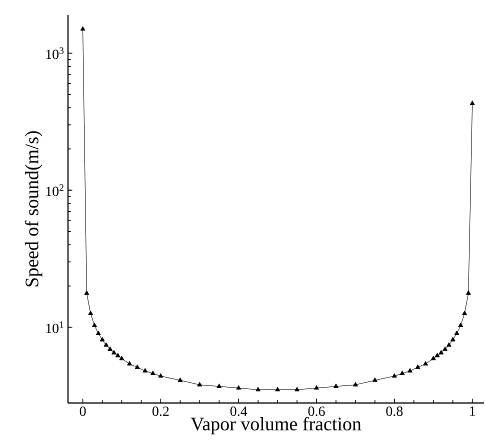  I want to click on y-tick-label: 10$^{2}$, so click(55, 190).